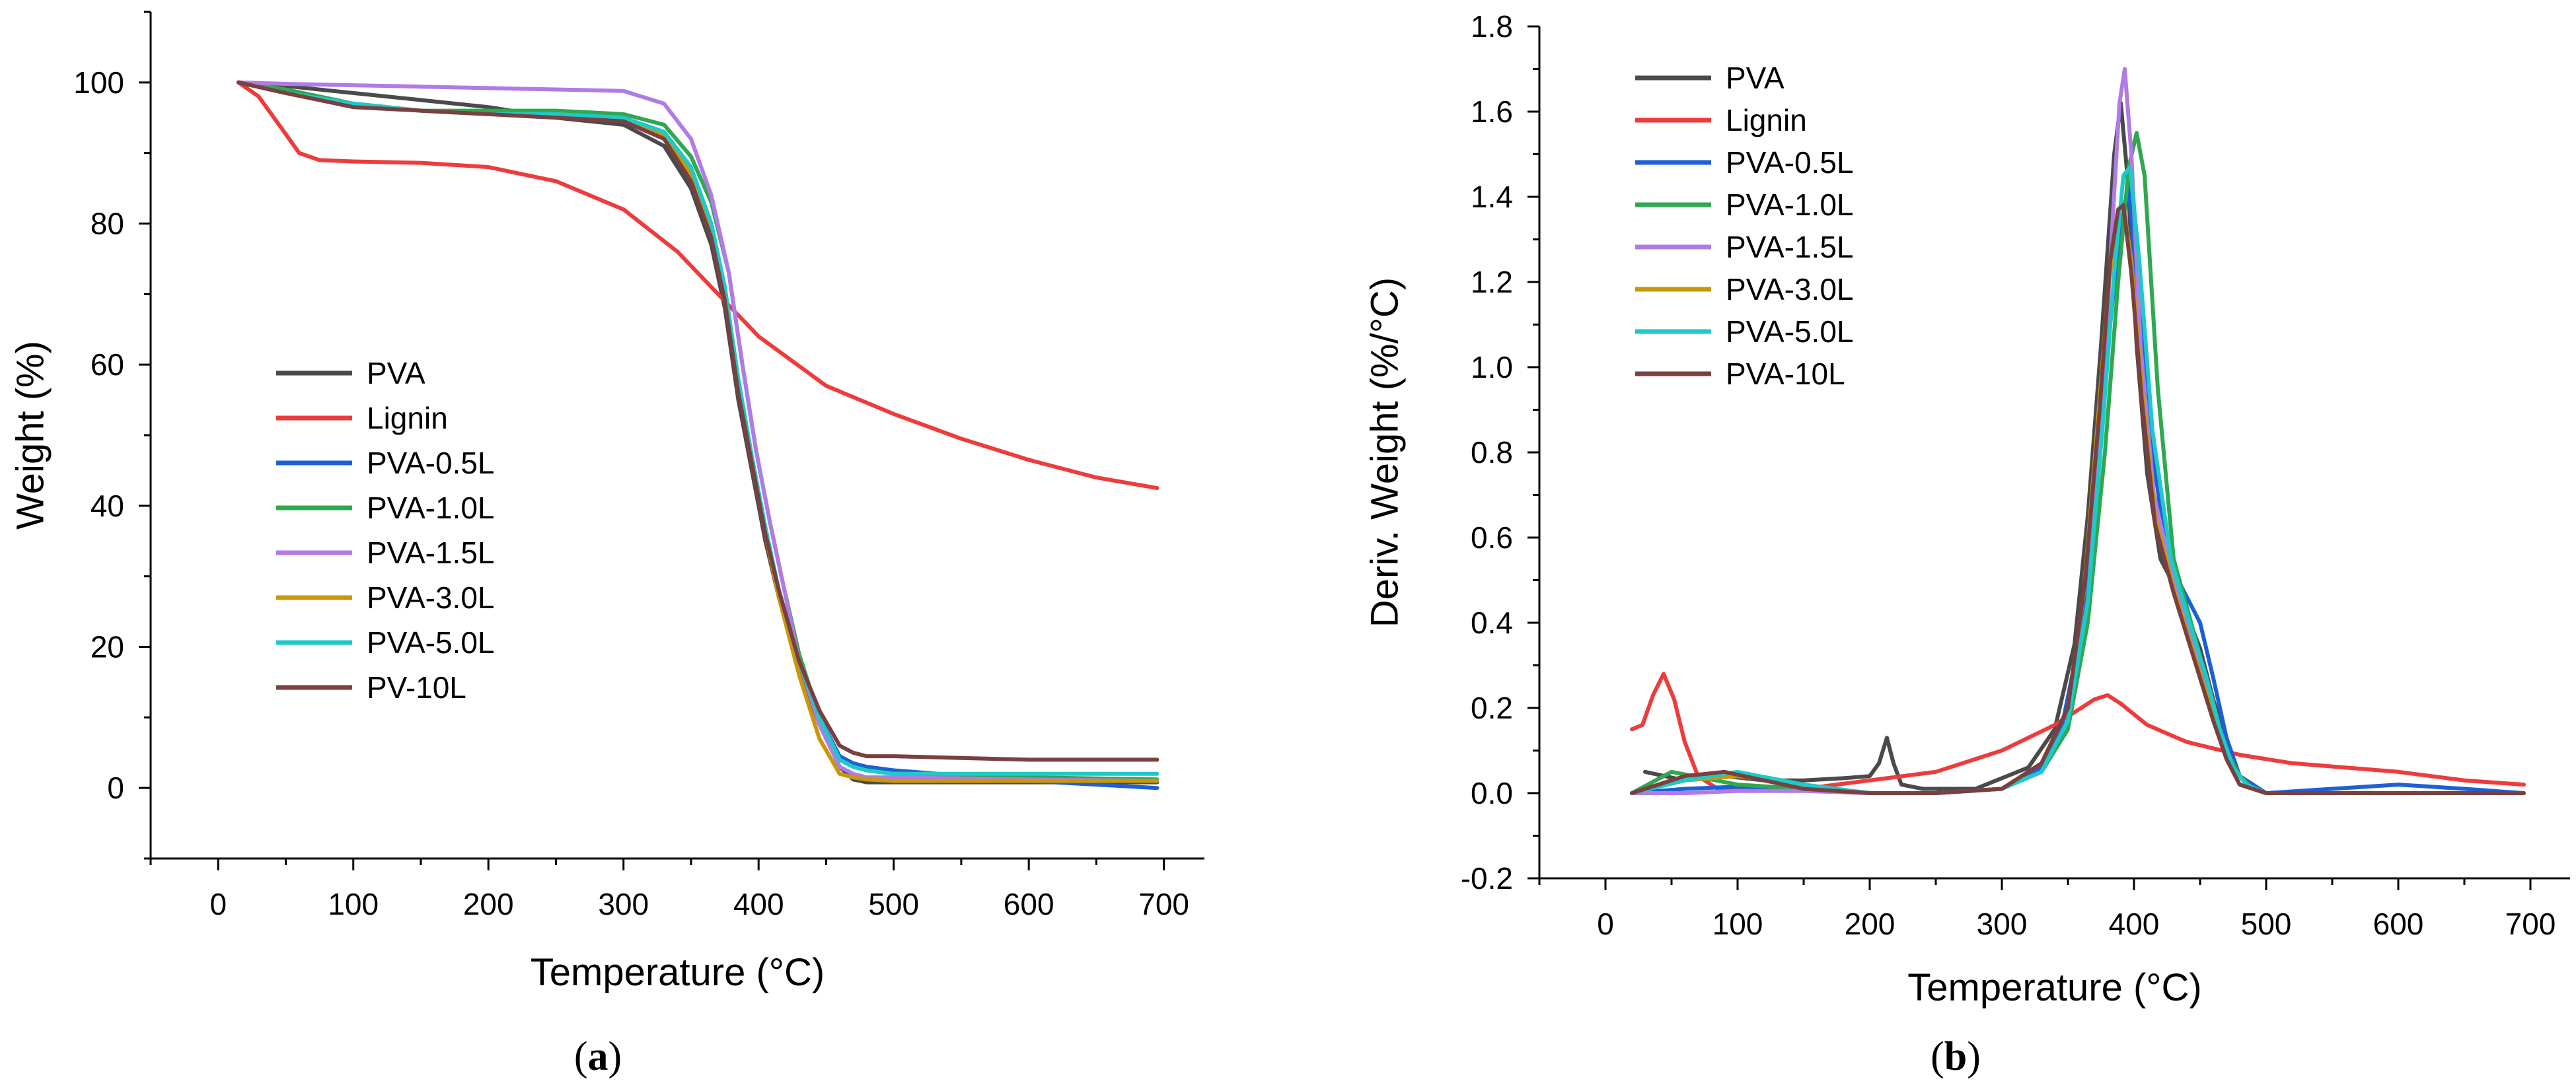 The image size is (2576, 1087). Describe the element at coordinates (407, 418) in the screenshot. I see `legend-label-a-lignin: Lignin` at that location.